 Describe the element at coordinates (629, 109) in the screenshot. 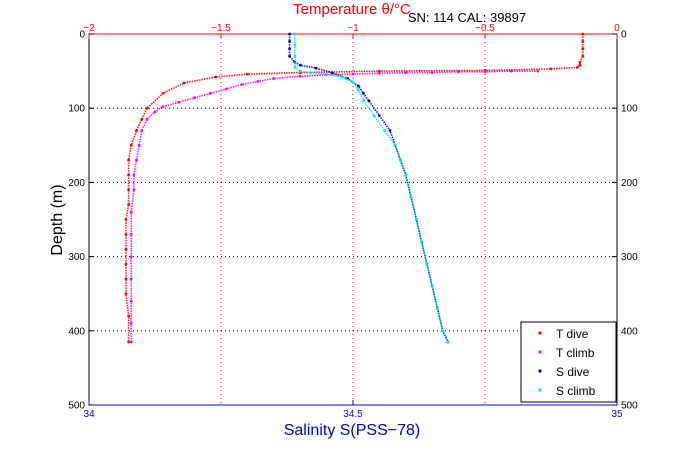

I see `right-tick-label: 100` at that location.